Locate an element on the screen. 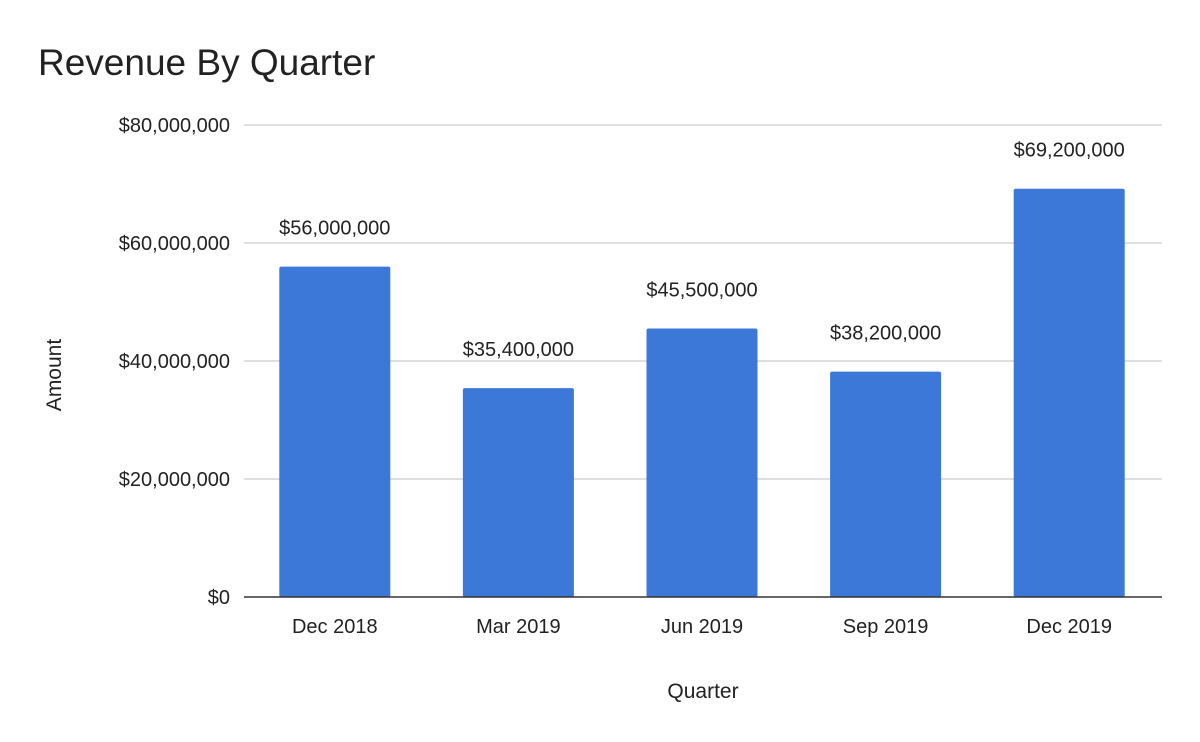 The height and width of the screenshot is (742, 1200). y-tick-label: $60,000,000 is located at coordinates (174, 244).